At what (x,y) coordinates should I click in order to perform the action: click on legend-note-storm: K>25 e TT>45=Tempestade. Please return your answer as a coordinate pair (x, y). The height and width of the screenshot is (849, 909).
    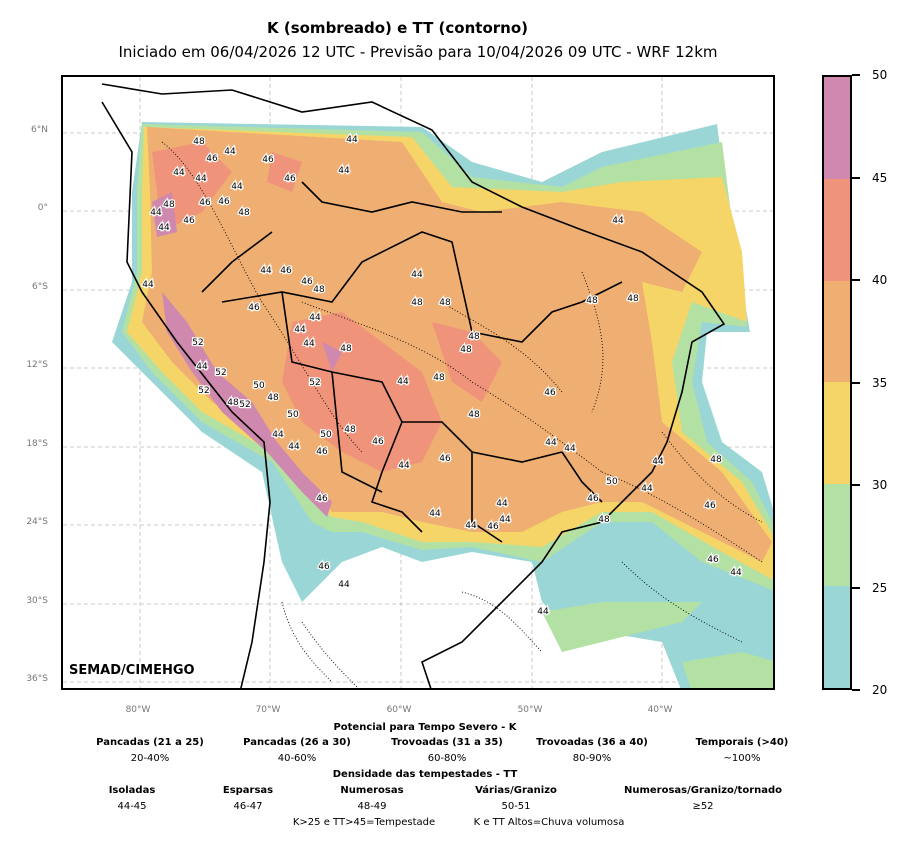
    Looking at the image, I should click on (364, 822).